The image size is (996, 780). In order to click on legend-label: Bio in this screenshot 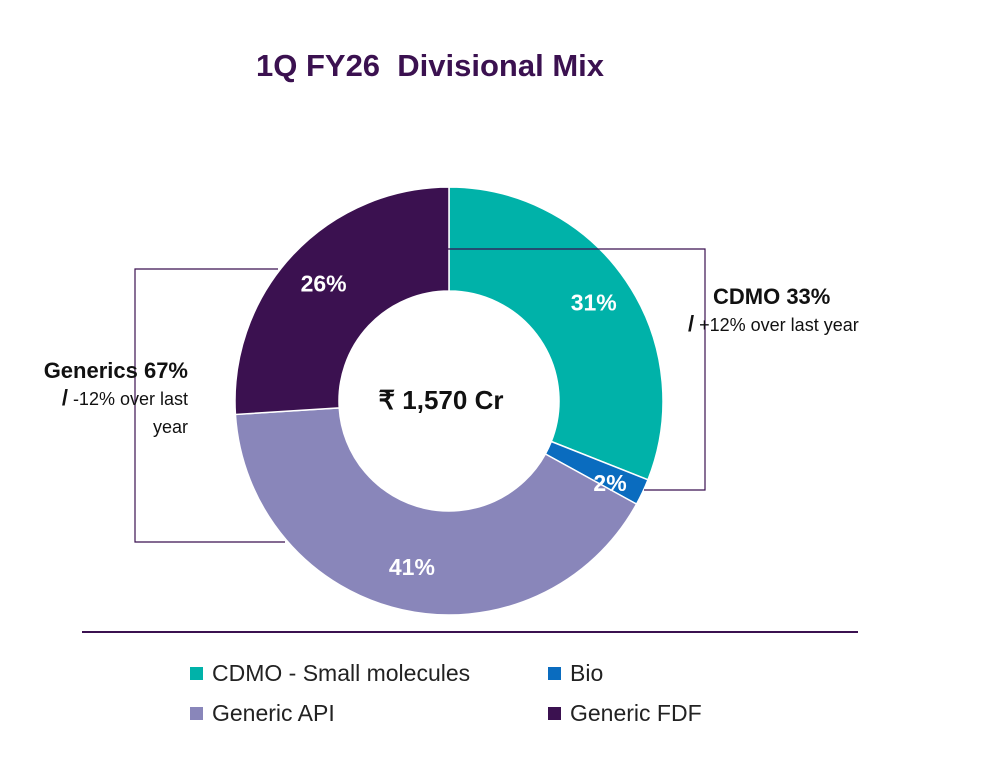, I will do `click(587, 673)`.